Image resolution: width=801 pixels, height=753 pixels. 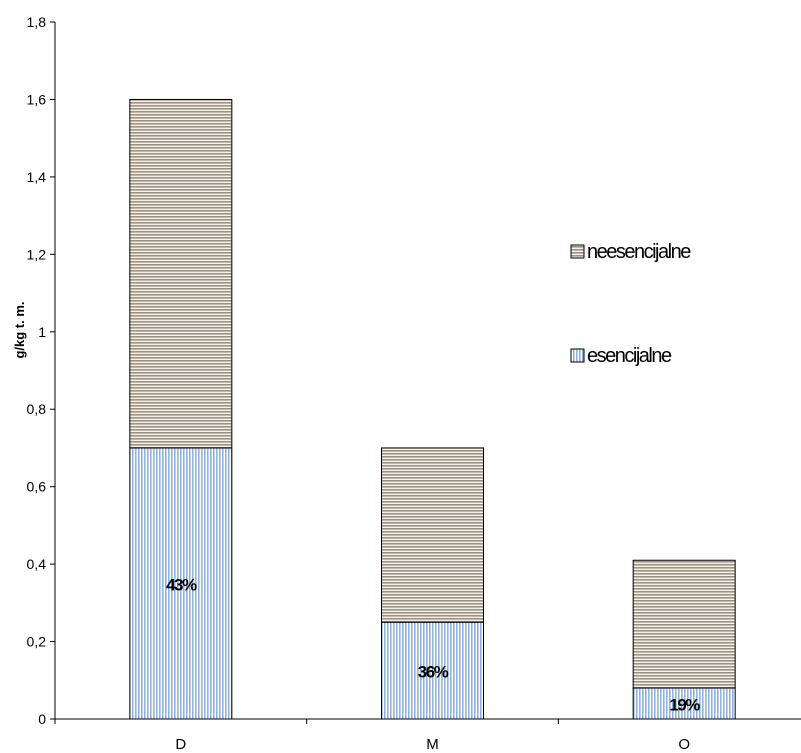 I want to click on y-tick-label: 1,4, so click(x=37, y=177).